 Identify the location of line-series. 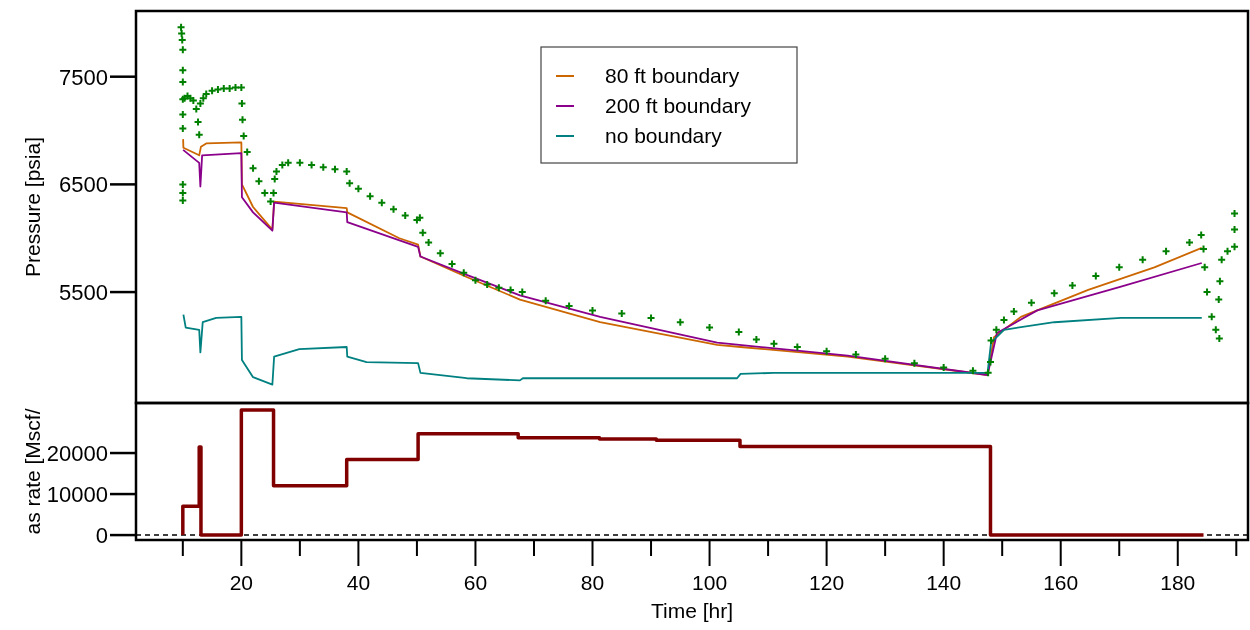
(692, 349).